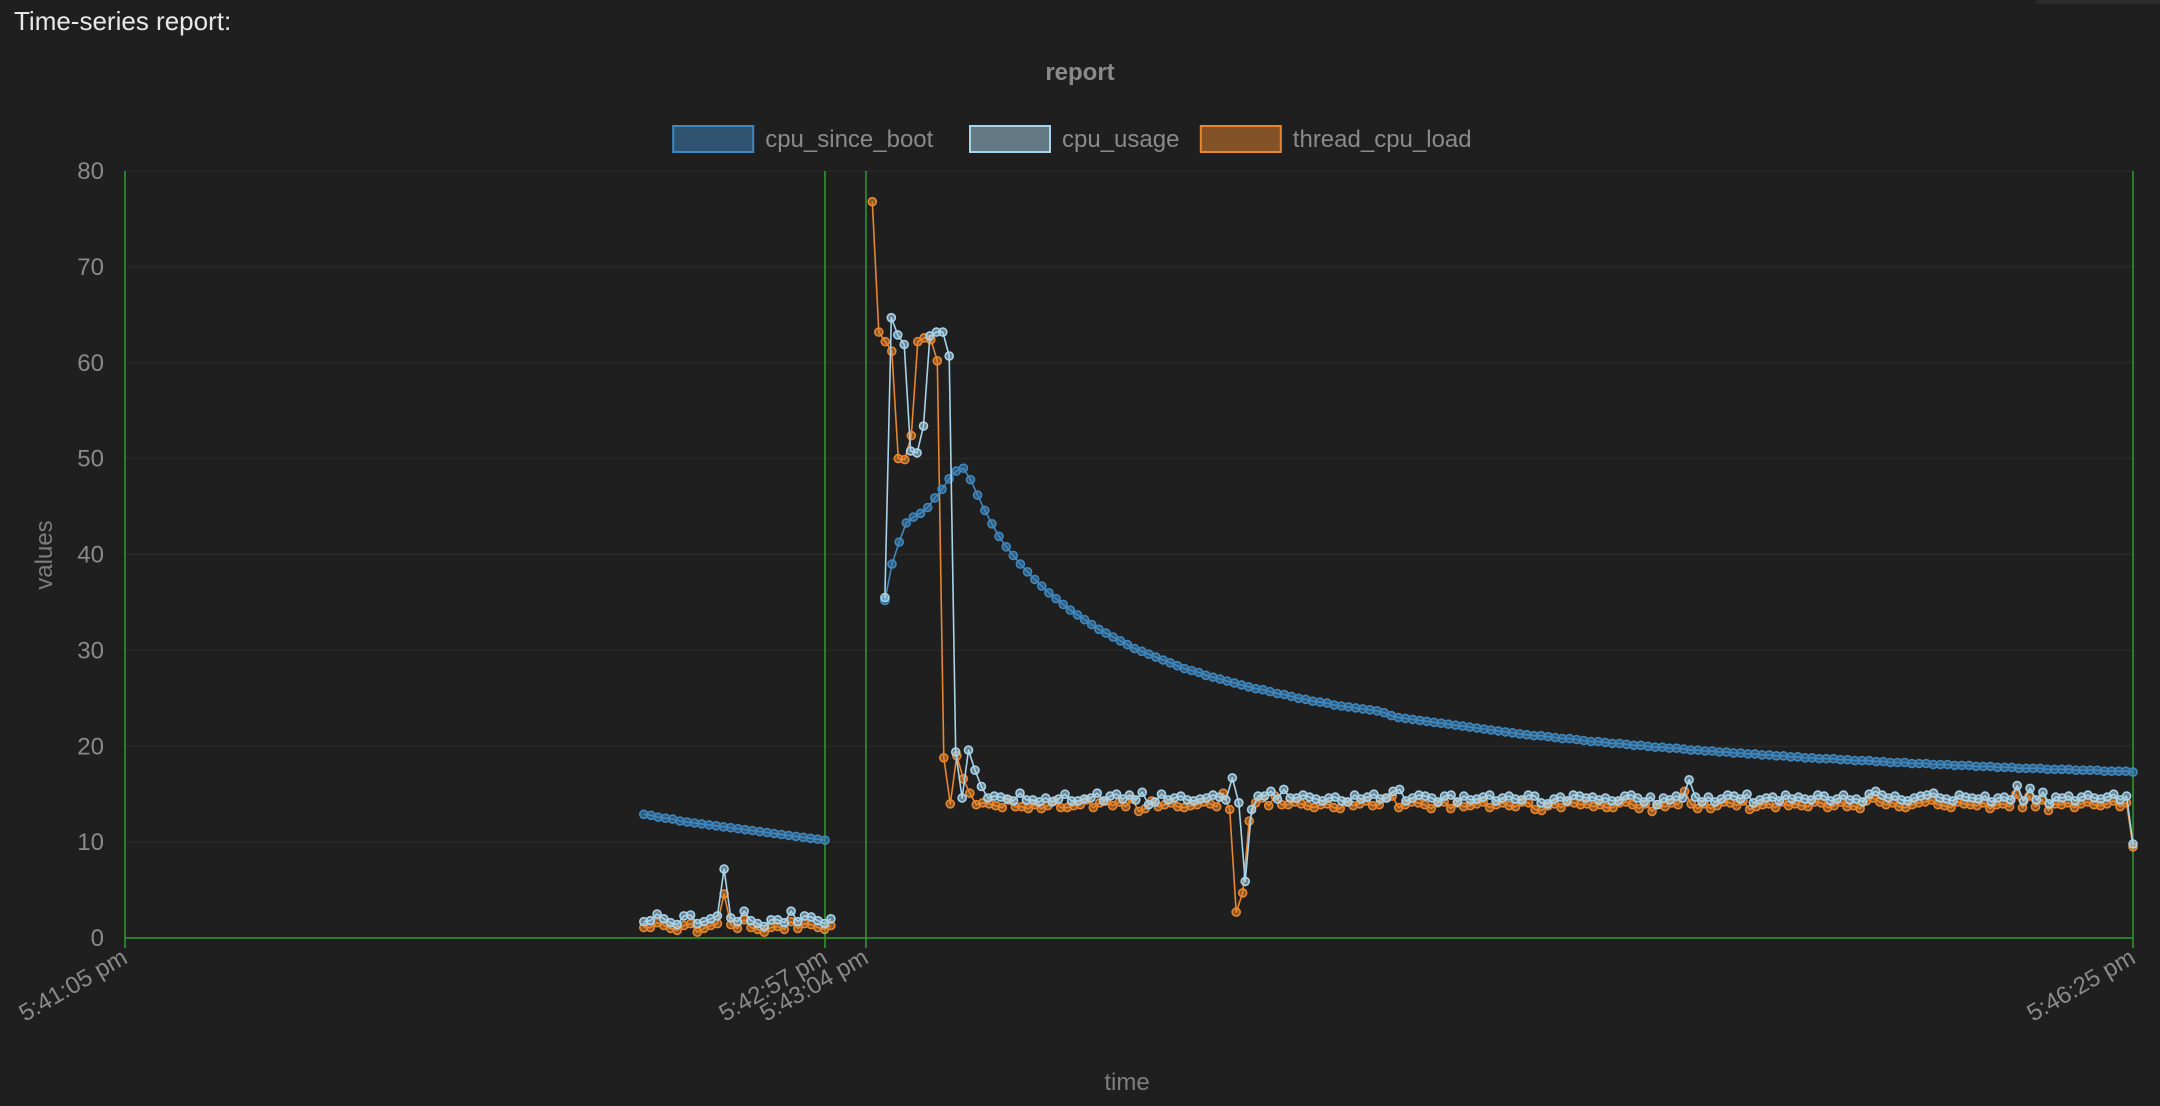  Describe the element at coordinates (90, 363) in the screenshot. I see `y-tick-label: 60` at that location.